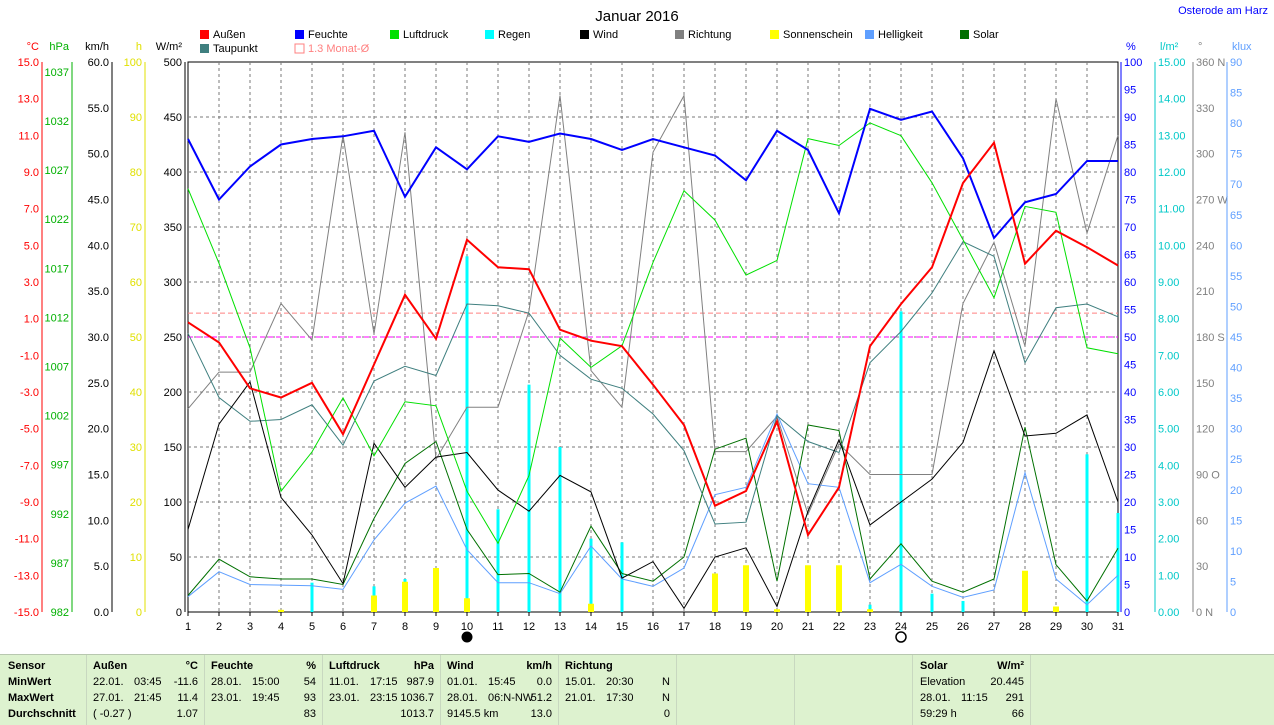  Describe the element at coordinates (98, 155) in the screenshot. I see `left-axis-tick-label: 50.0` at that location.